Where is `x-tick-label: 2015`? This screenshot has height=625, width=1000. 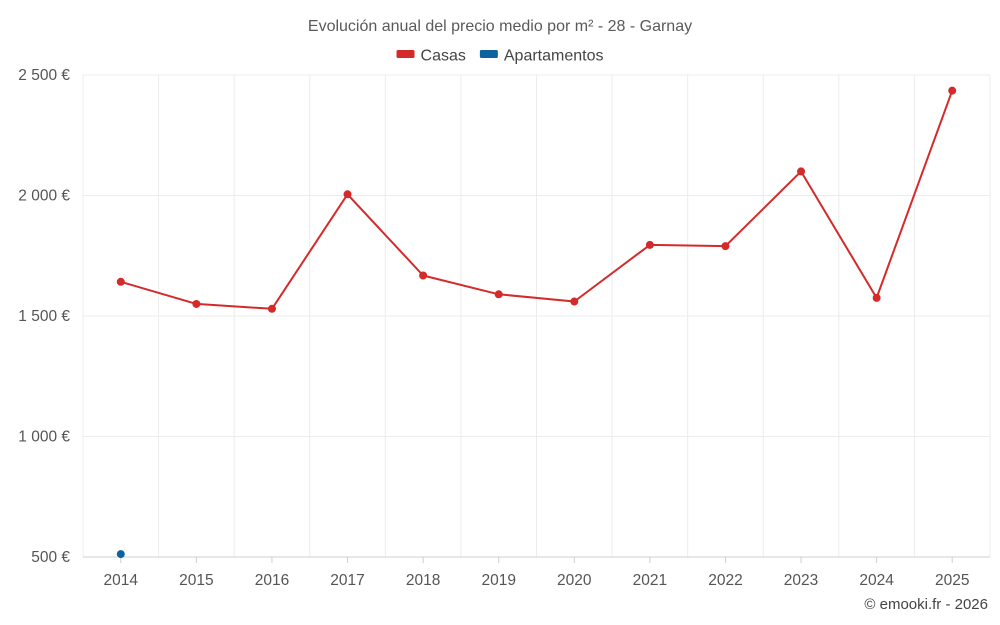 x-tick-label: 2015 is located at coordinates (196, 580).